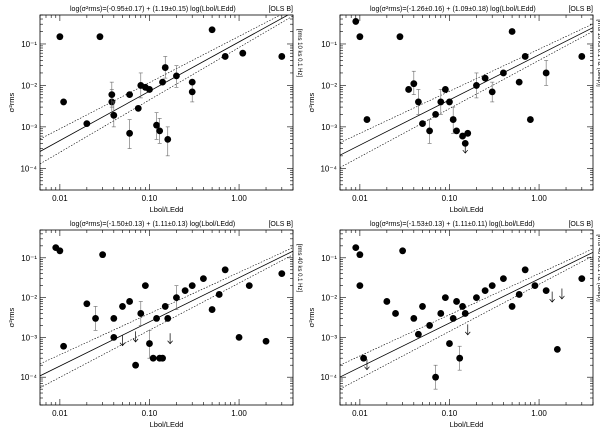  Describe the element at coordinates (150, 198) in the screenshot. I see `x-tick-label: 0.10` at that location.